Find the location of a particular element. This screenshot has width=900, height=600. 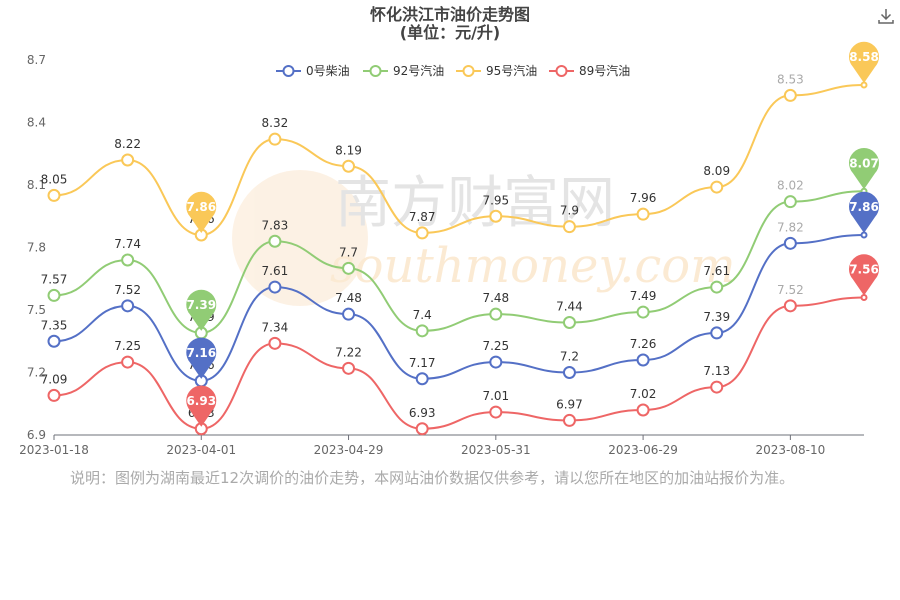

legend-item-label: 95号汽油 is located at coordinates (511, 70).